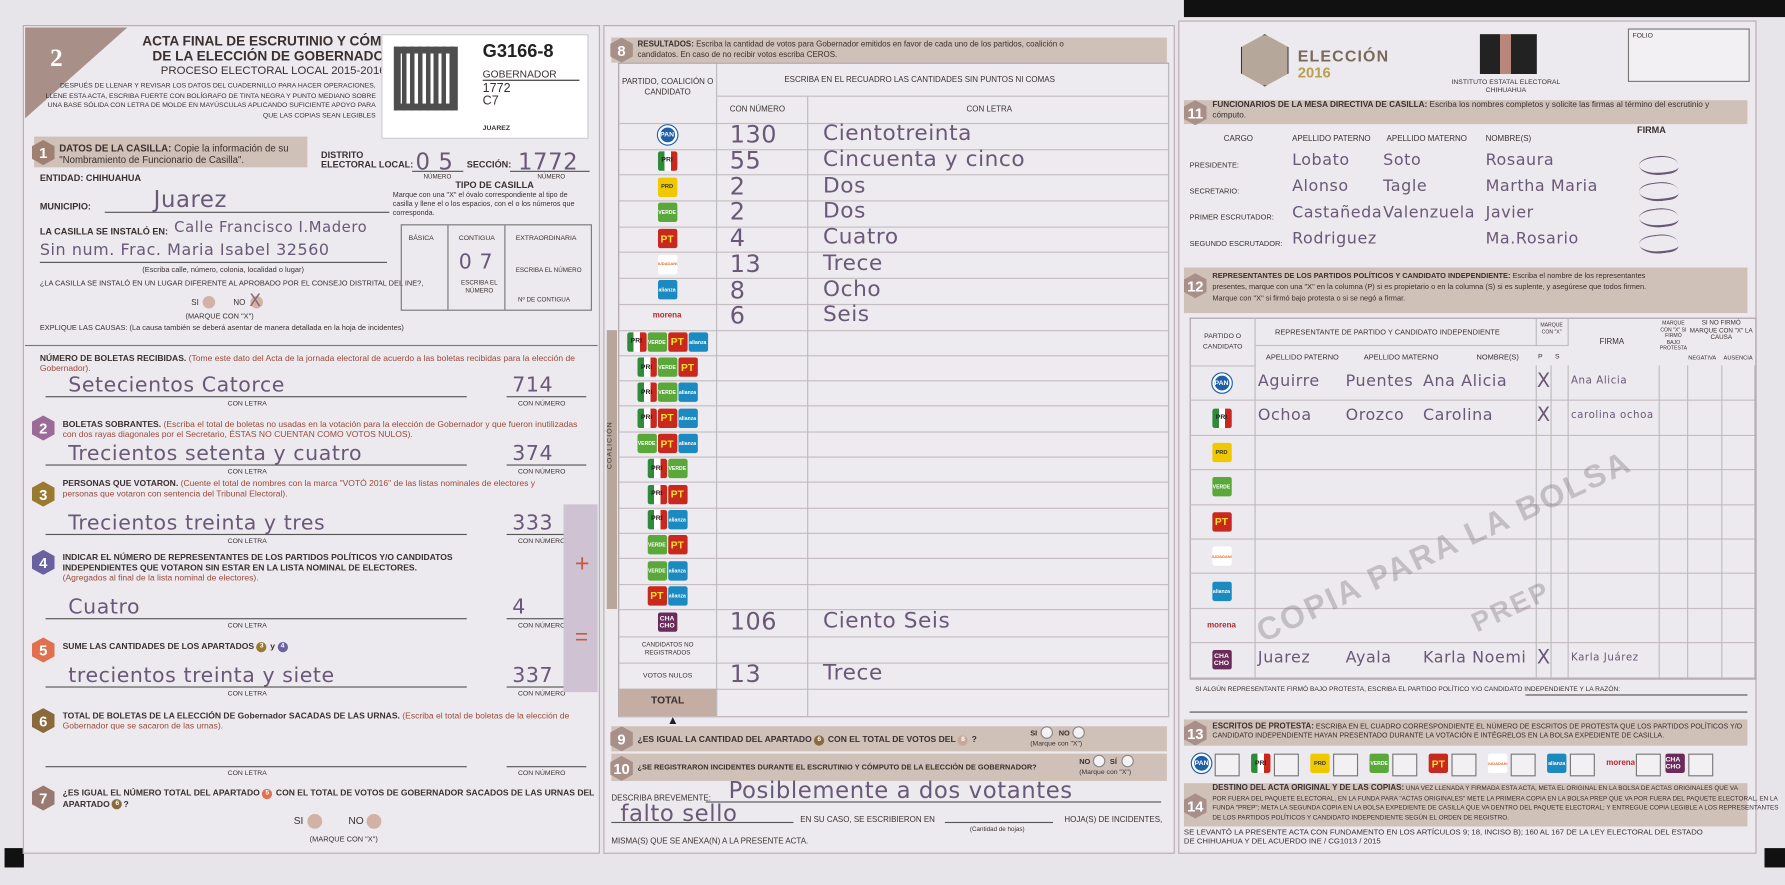  What do you see at coordinates (421, 239) in the screenshot?
I see `basica-option: BÁSICA` at bounding box center [421, 239].